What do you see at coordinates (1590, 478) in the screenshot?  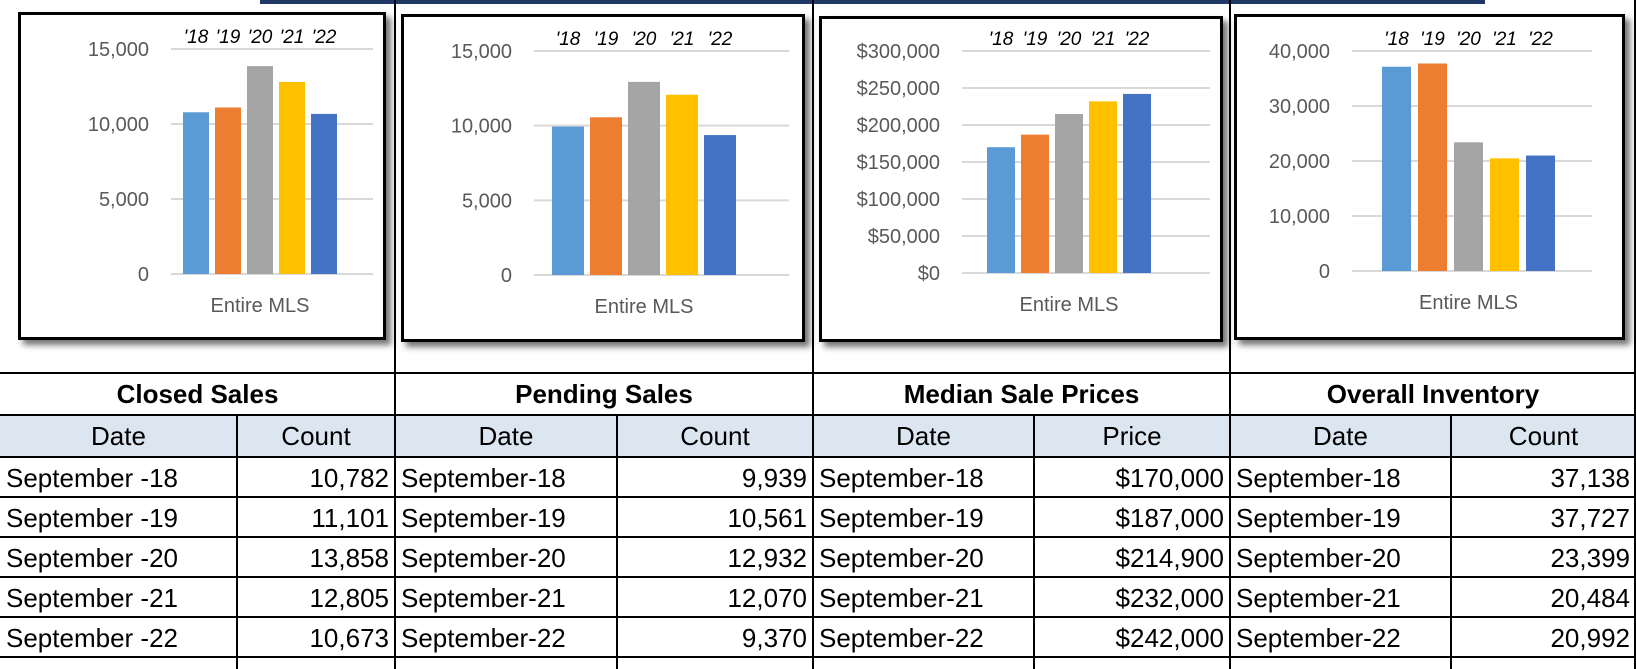 I see `table-cell-value: 37,138` at bounding box center [1590, 478].